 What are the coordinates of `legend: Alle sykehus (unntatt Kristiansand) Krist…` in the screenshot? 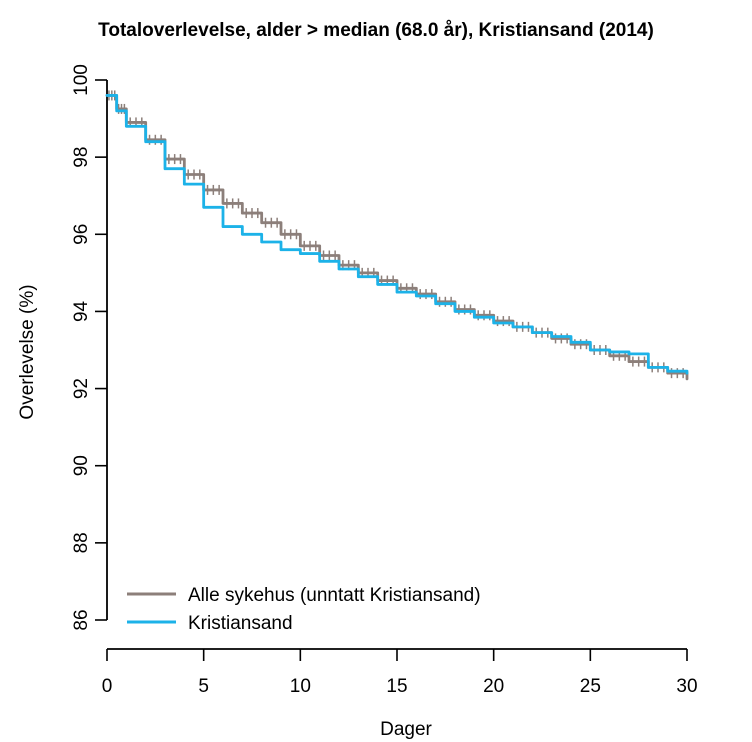 It's located at (304, 609).